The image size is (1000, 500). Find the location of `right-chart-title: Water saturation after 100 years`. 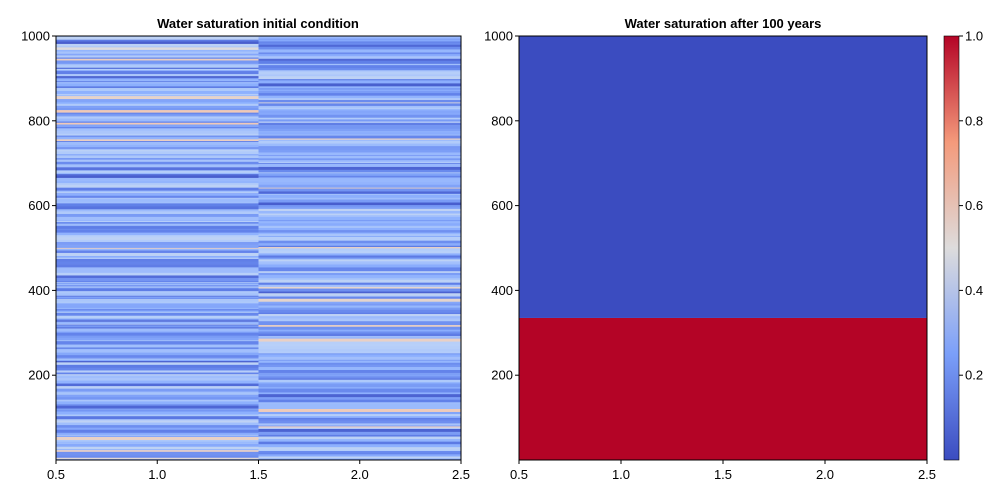

right-chart-title: Water saturation after 100 years is located at coordinates (723, 23).